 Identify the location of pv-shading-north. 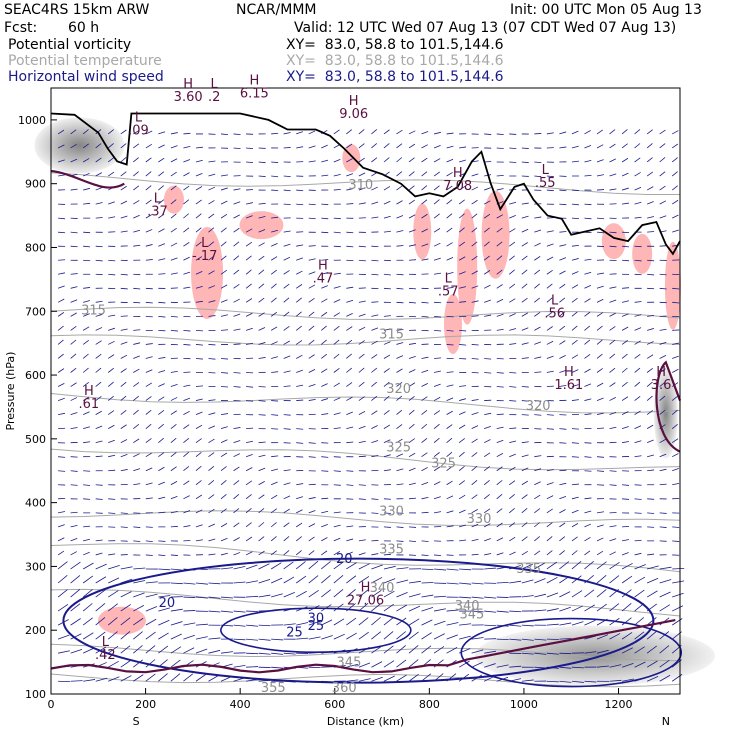
(665, 413).